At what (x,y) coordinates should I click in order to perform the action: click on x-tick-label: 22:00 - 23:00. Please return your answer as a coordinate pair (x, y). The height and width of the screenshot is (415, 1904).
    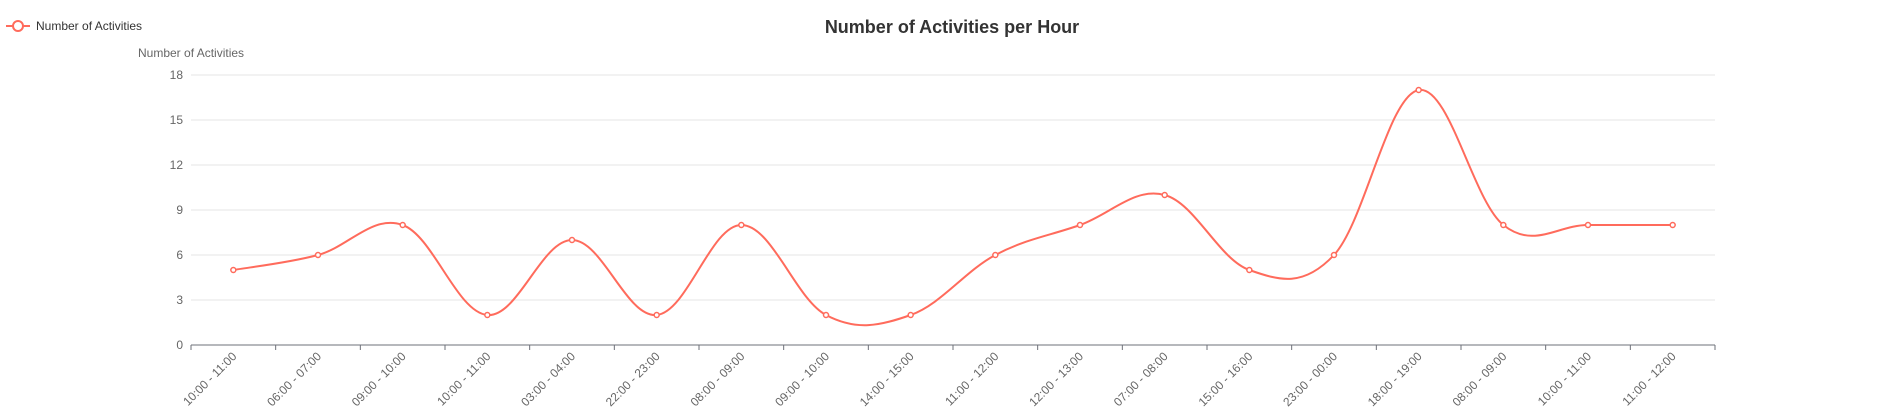
    Looking at the image, I should click on (633, 379).